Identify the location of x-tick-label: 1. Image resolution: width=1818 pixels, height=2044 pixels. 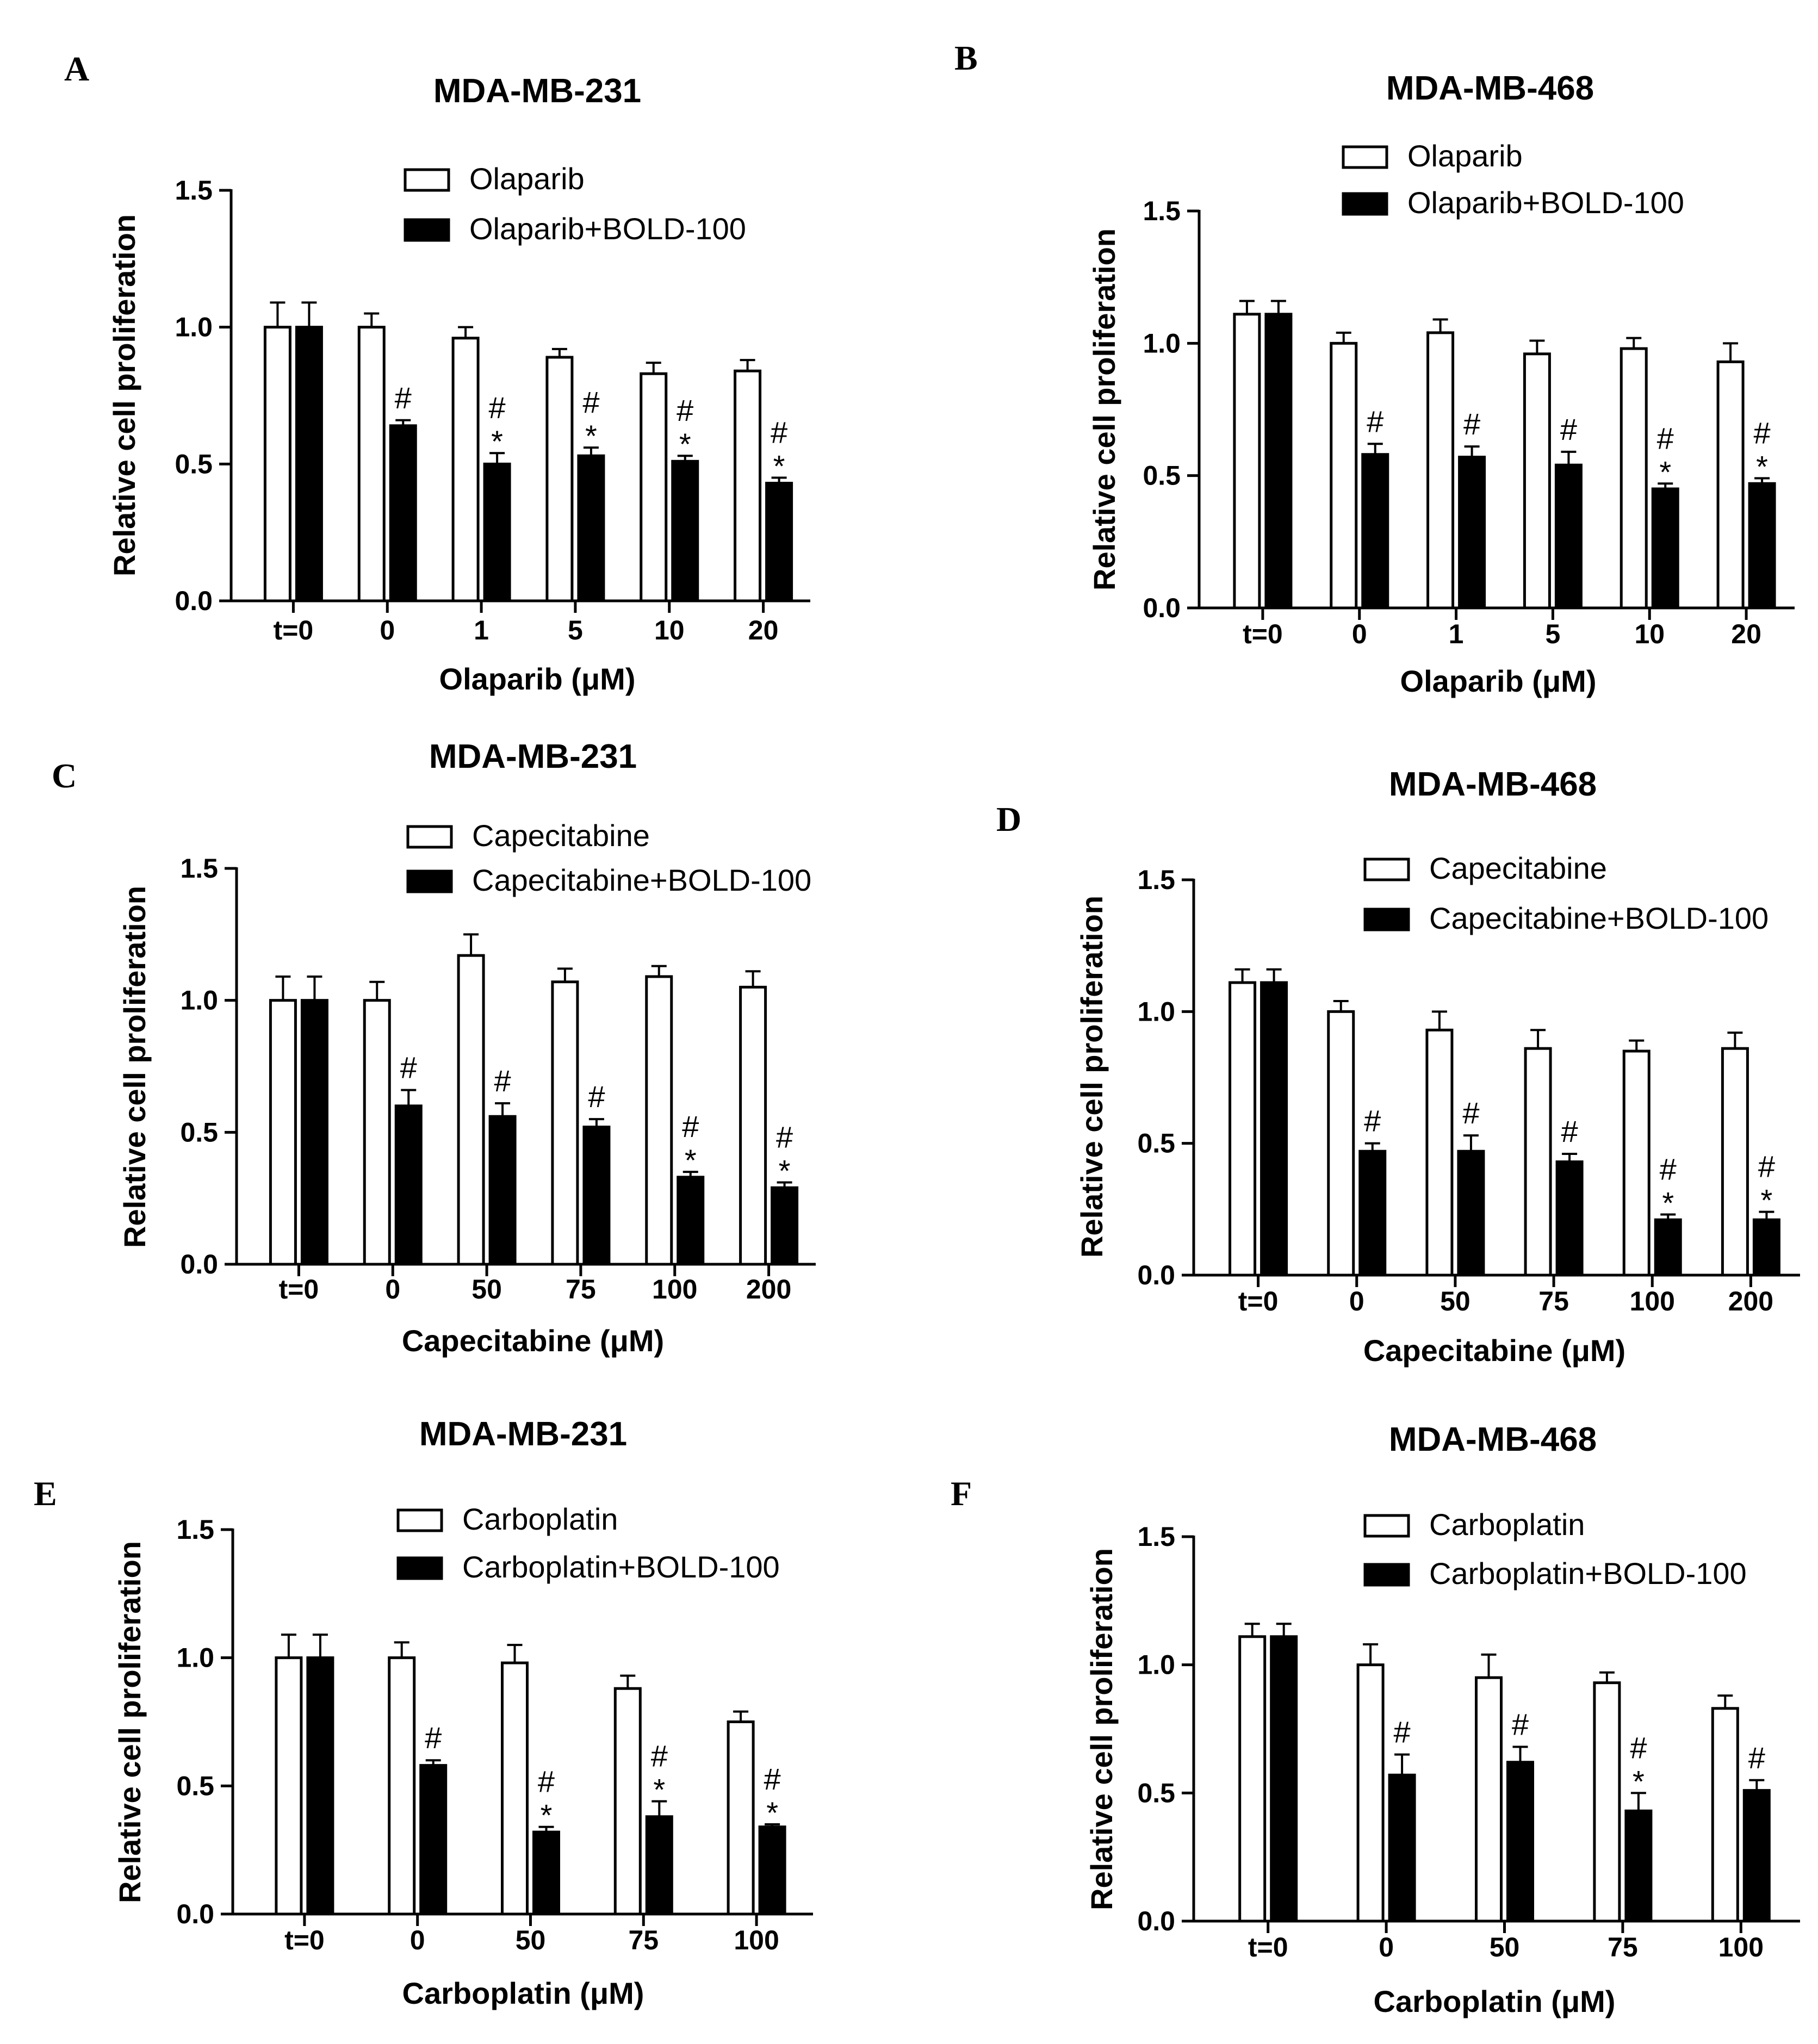
(482, 630).